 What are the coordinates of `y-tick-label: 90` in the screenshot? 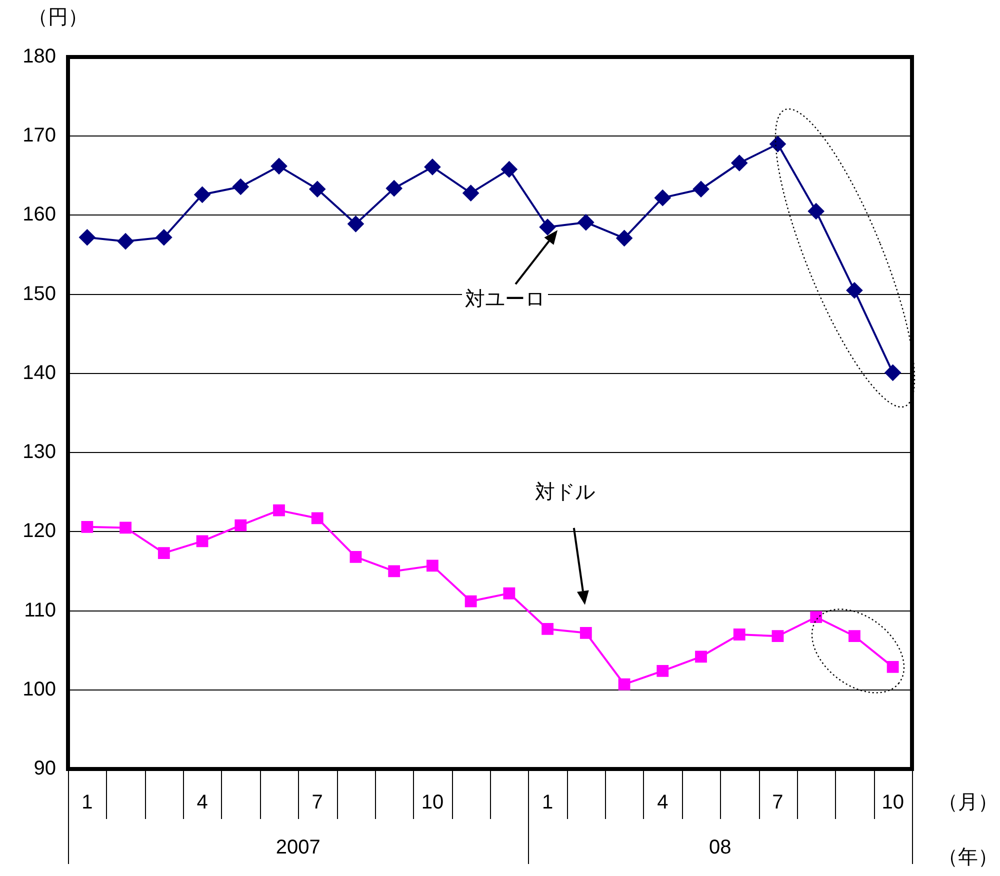 It's located at (45, 769).